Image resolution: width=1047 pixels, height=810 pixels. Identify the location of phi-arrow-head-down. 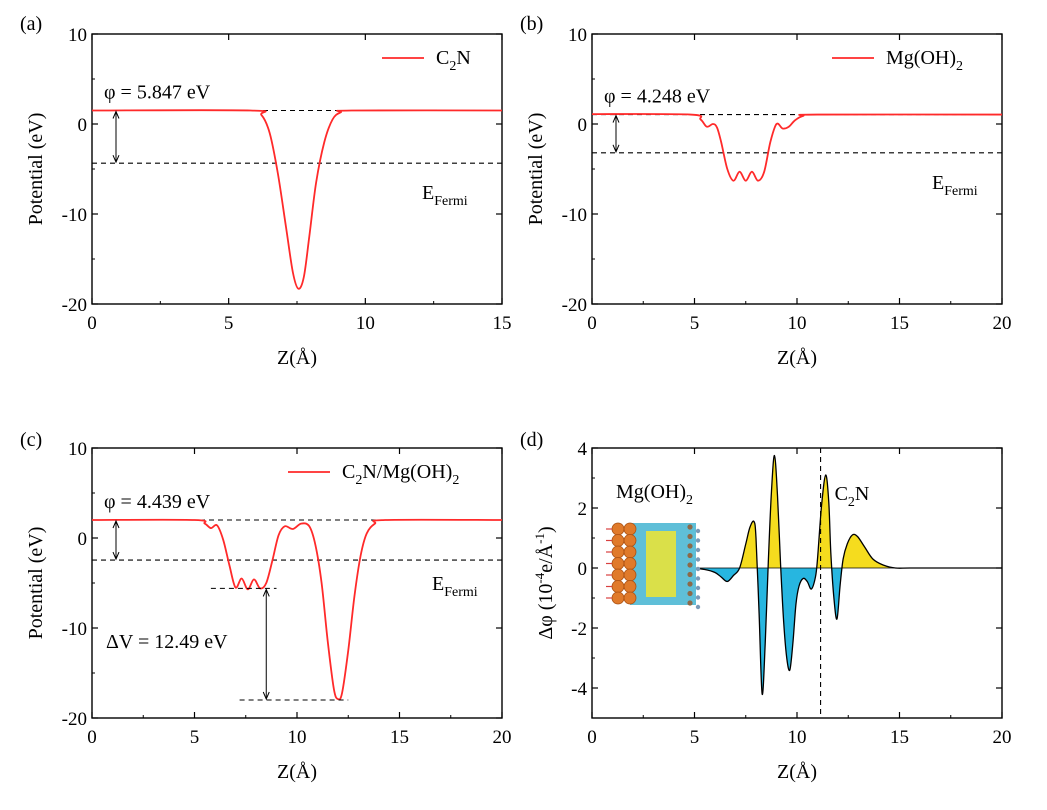
(116, 556).